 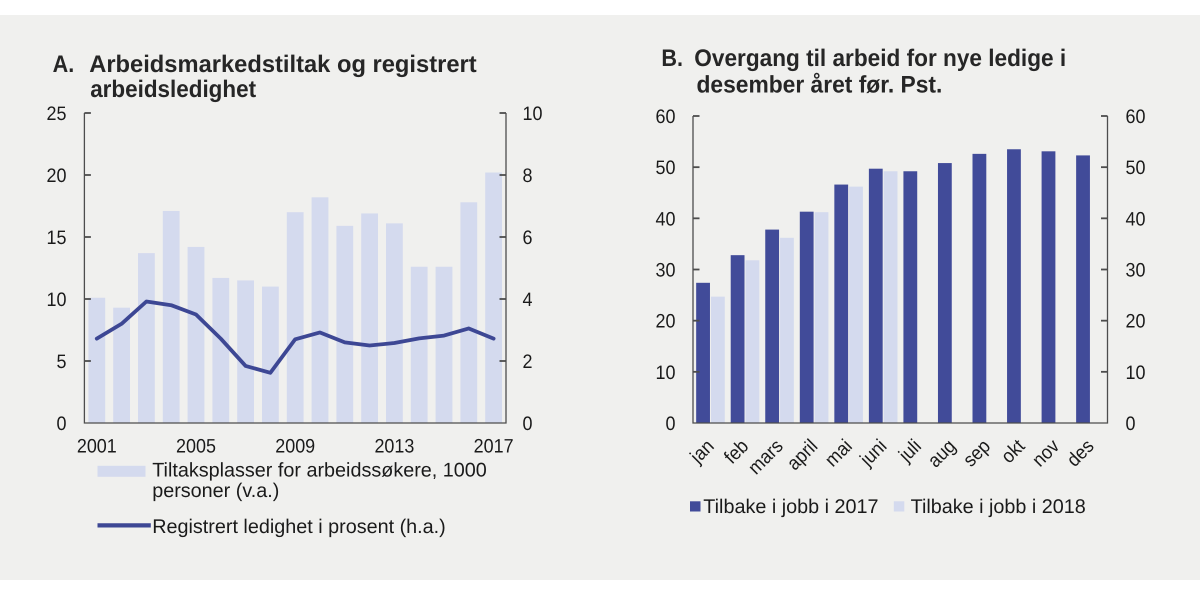 I want to click on svg-text:Registrert ledighet i prosent: Registrert ledighet i prosent (h.a.), so click(x=299, y=527).